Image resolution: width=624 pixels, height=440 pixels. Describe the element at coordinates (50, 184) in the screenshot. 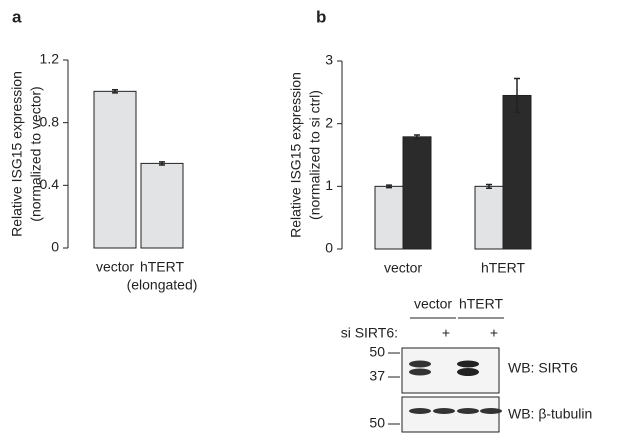

I see `y-tick-label: 0.4` at that location.